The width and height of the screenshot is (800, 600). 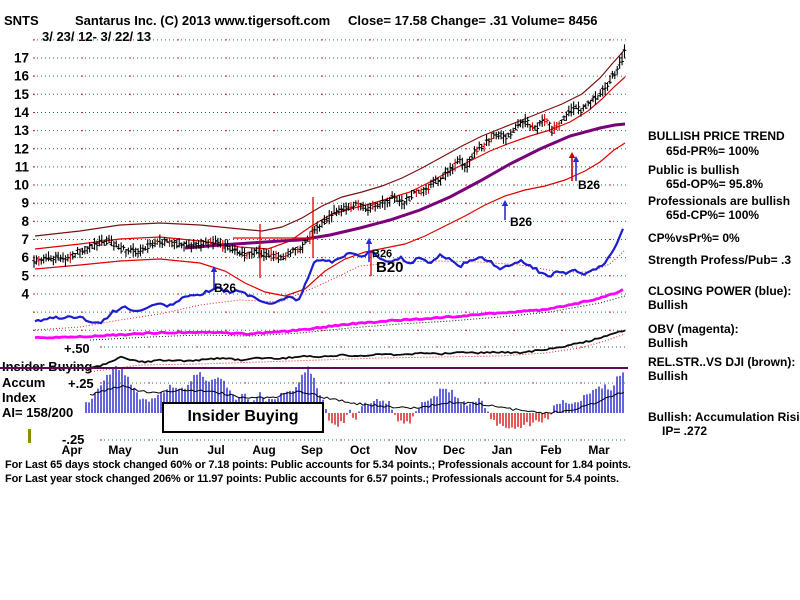 I want to click on x-axis-label: Oct, so click(x=360, y=450).